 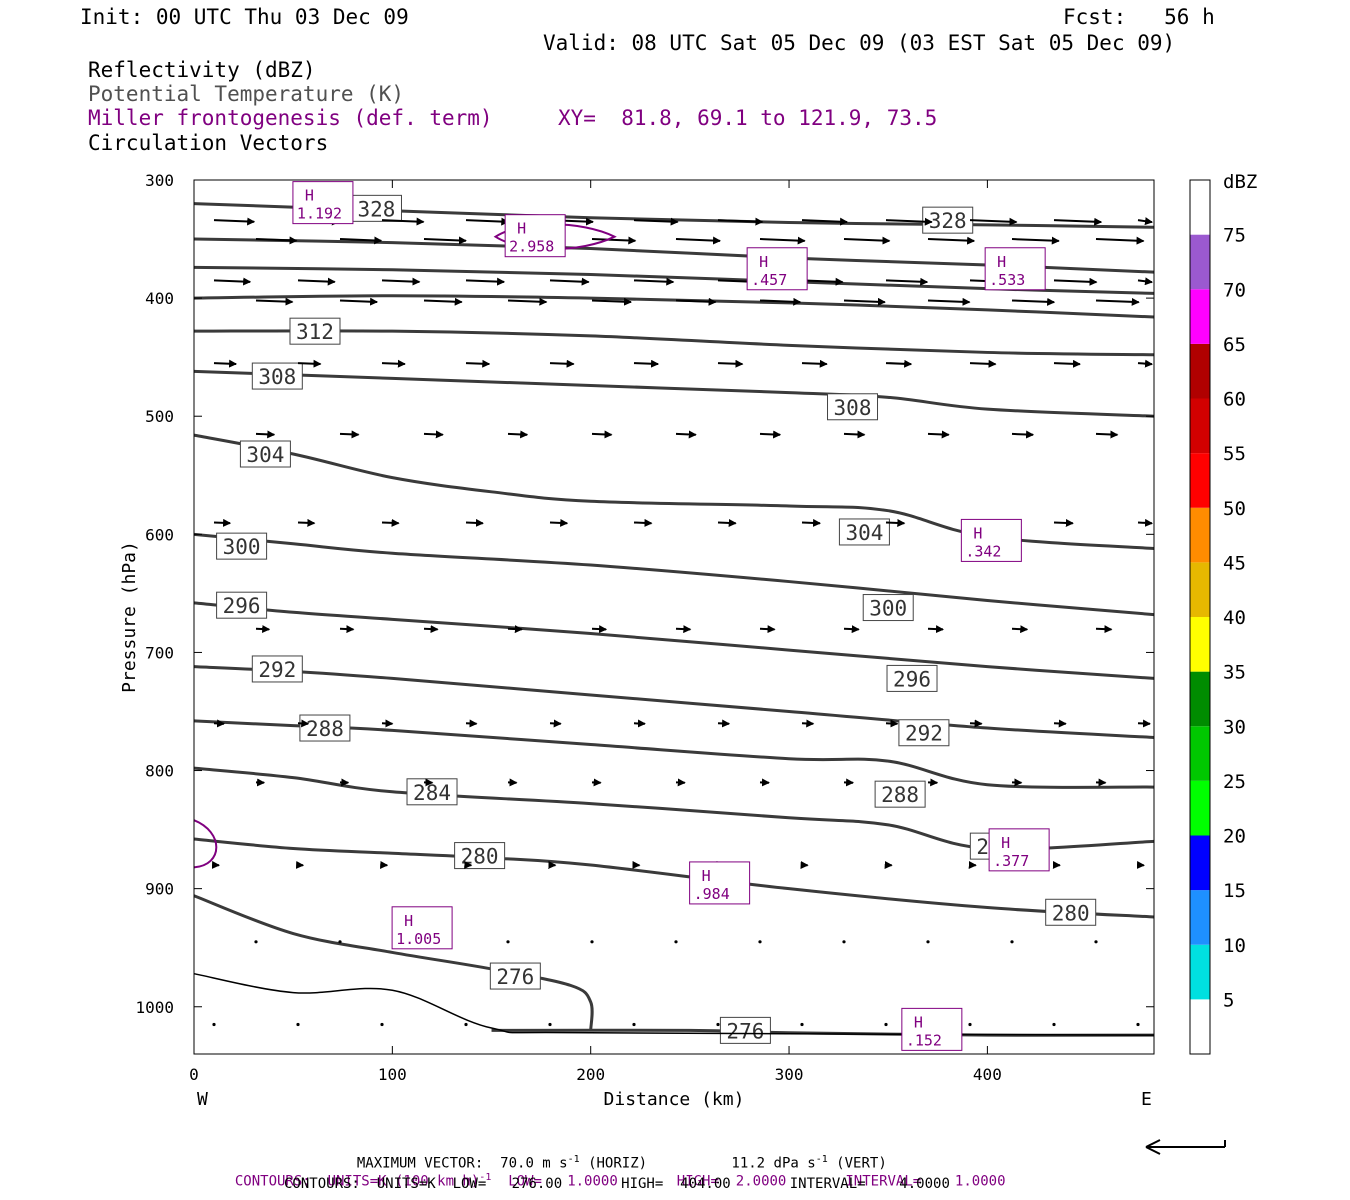 I want to click on frontogenesis-contour, so click(x=205, y=844).